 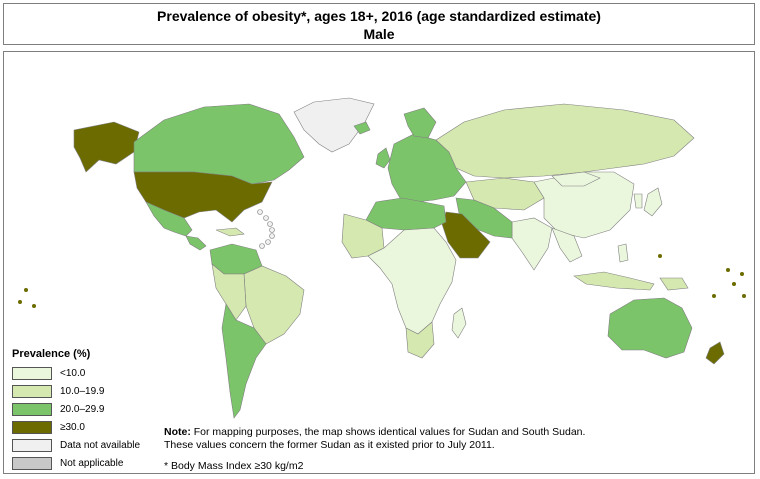 What do you see at coordinates (230, 232) in the screenshot?
I see `region-caribbean` at bounding box center [230, 232].